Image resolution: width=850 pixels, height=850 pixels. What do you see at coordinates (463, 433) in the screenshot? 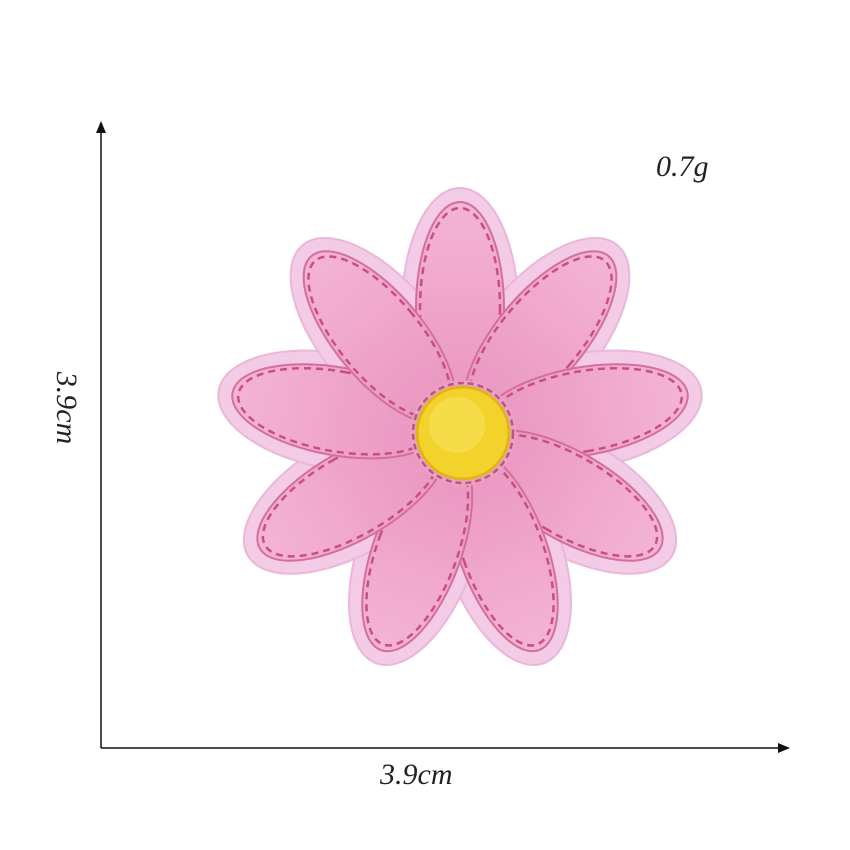
I see `flower-center` at bounding box center [463, 433].